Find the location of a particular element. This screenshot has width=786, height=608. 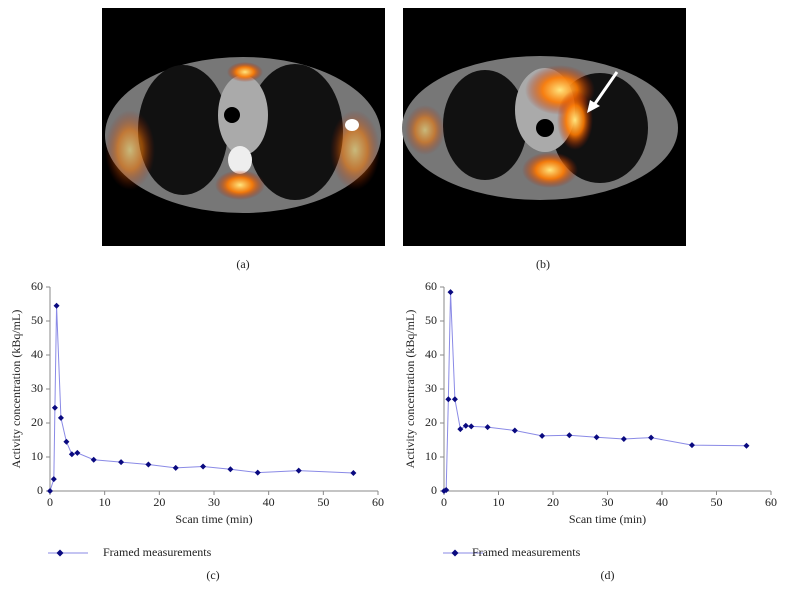

panel-label: (b) is located at coordinates (543, 264).